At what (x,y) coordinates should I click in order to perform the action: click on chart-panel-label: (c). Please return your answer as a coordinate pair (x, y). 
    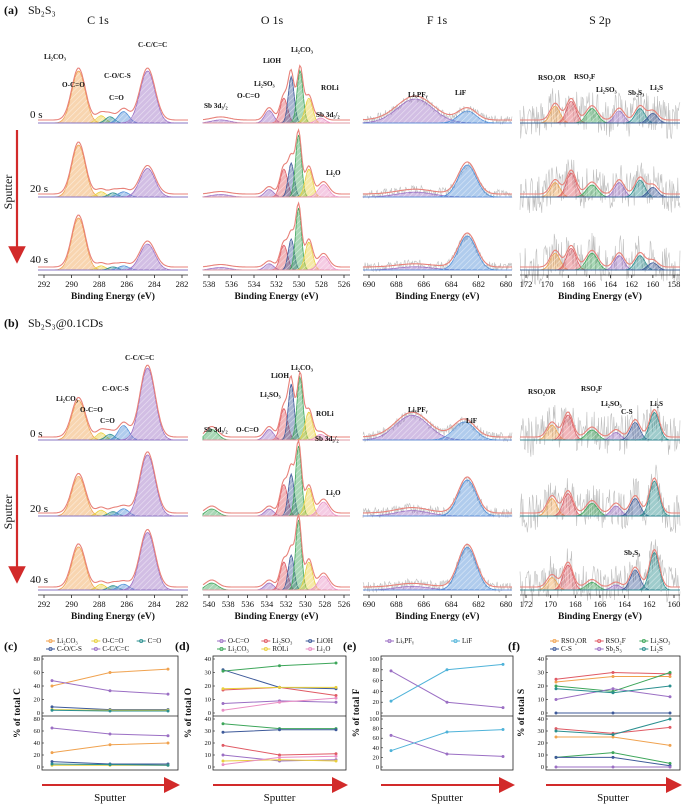
    Looking at the image, I should click on (10, 646).